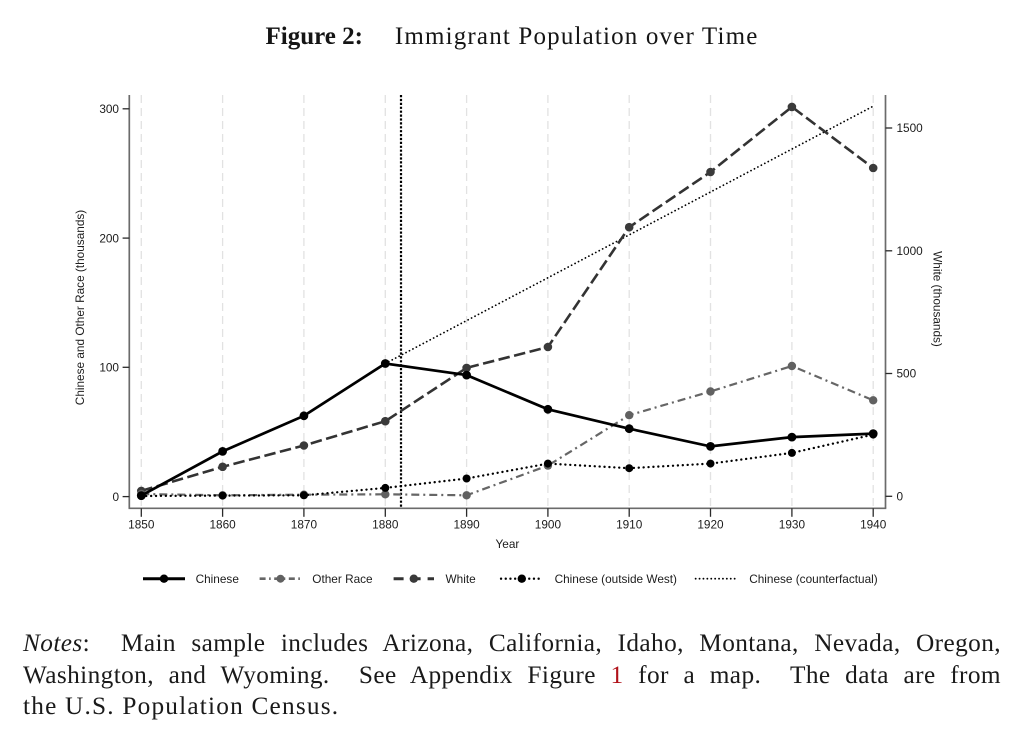 The image size is (1024, 743). I want to click on svg-text: 1870, so click(304, 525).